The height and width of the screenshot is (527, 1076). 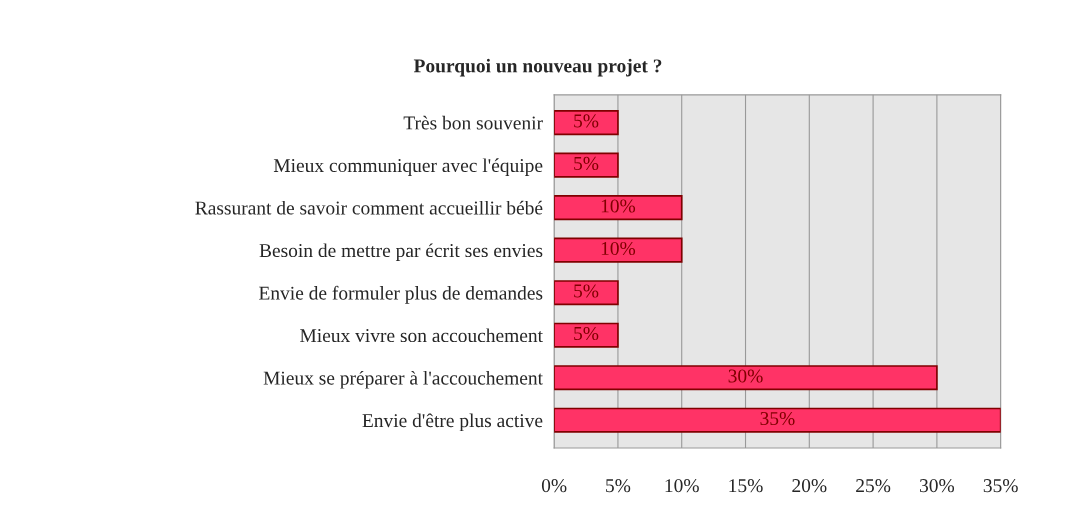 I want to click on y-tick-label: Envie de formuler plus de demandes, so click(x=401, y=294).